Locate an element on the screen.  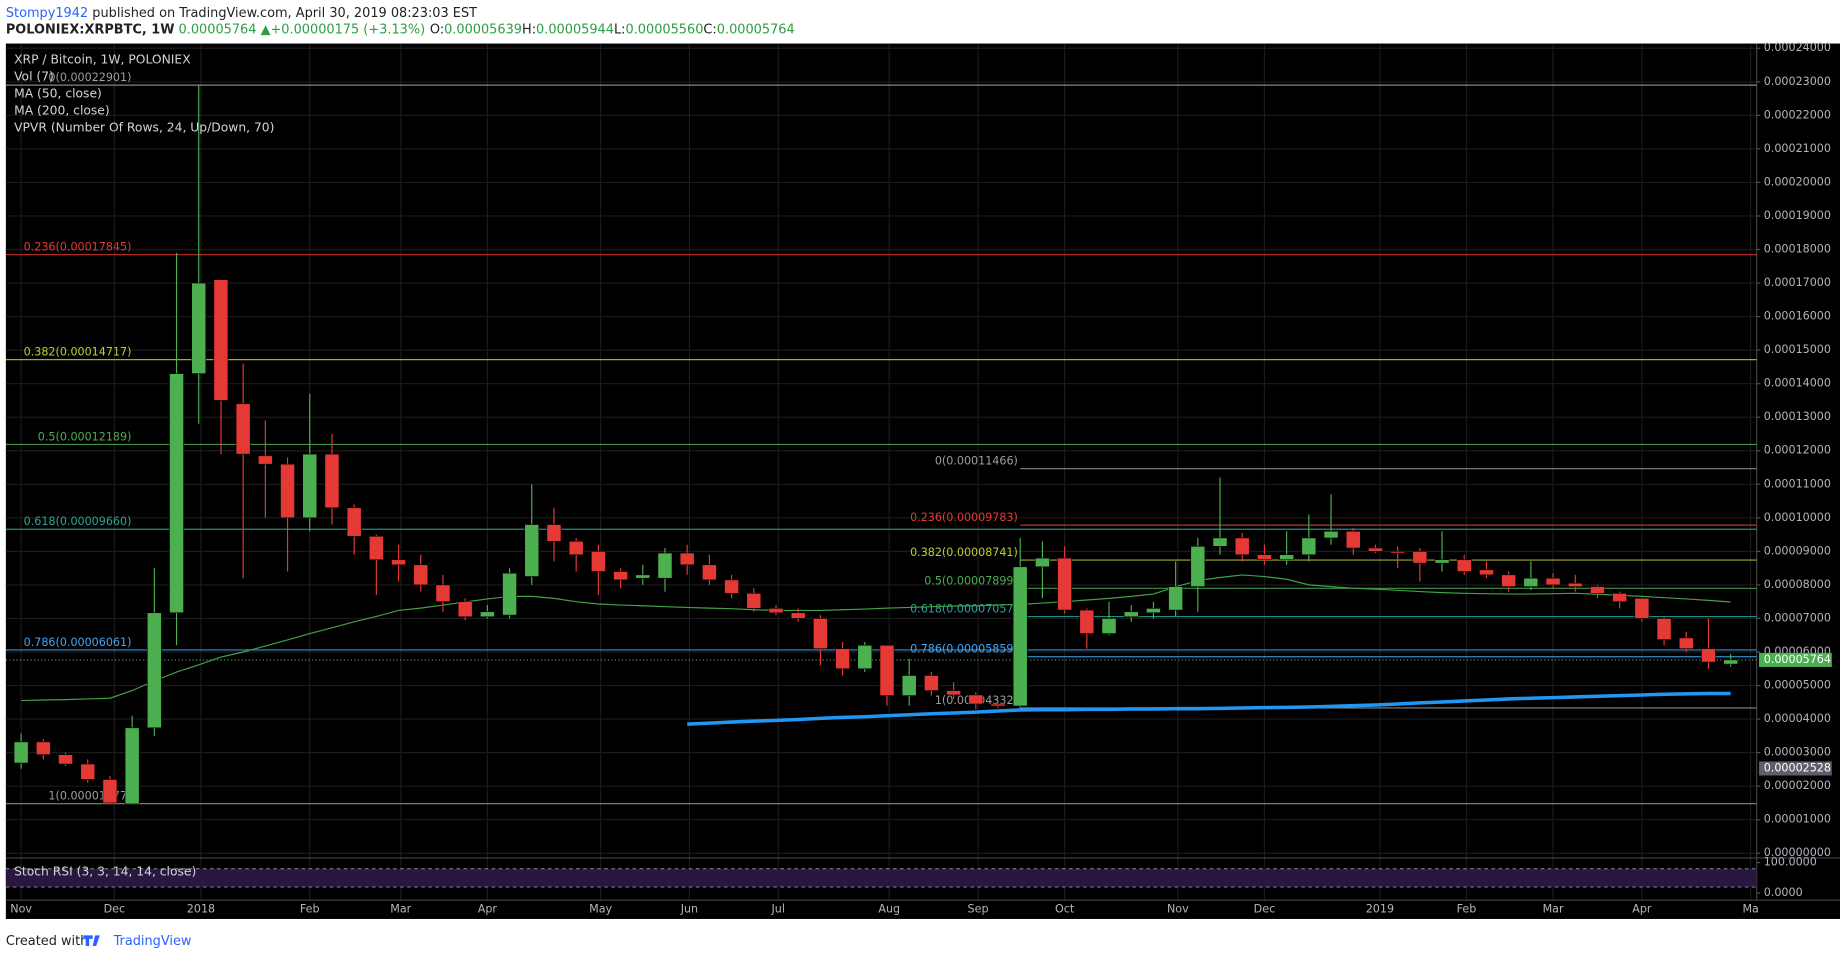
x-tick-label: Feb is located at coordinates (310, 909).